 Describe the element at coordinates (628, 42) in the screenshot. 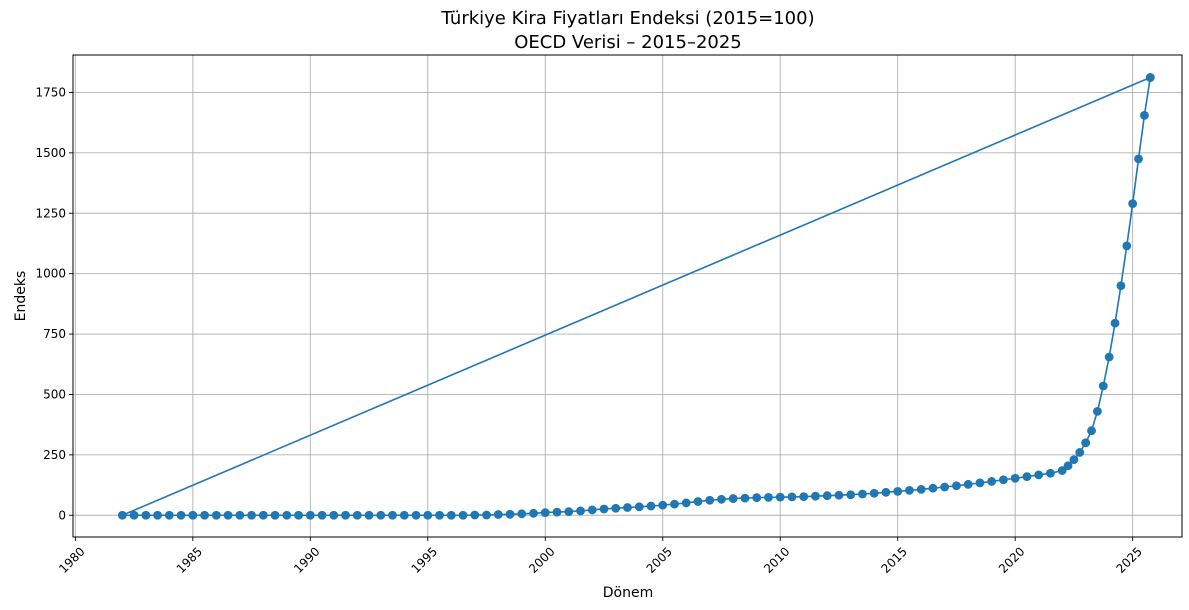

I see `chart-title-line-2: OECD Verisi – 2015–2025` at that location.